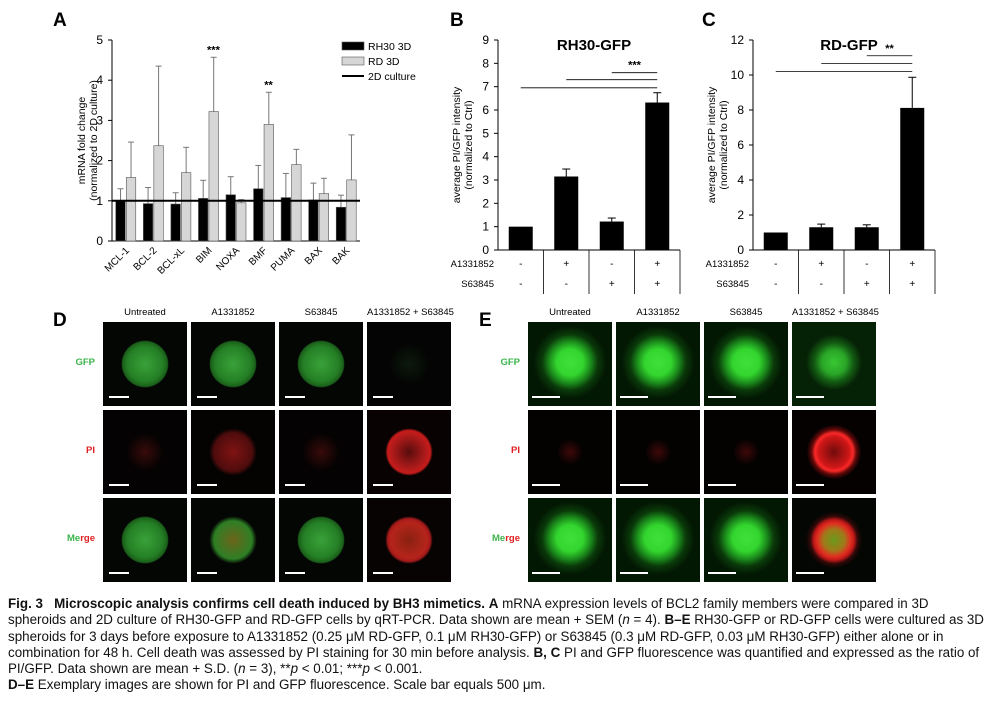 This screenshot has height=701, width=992. I want to click on category-label-group: PUMA, so click(283, 259).